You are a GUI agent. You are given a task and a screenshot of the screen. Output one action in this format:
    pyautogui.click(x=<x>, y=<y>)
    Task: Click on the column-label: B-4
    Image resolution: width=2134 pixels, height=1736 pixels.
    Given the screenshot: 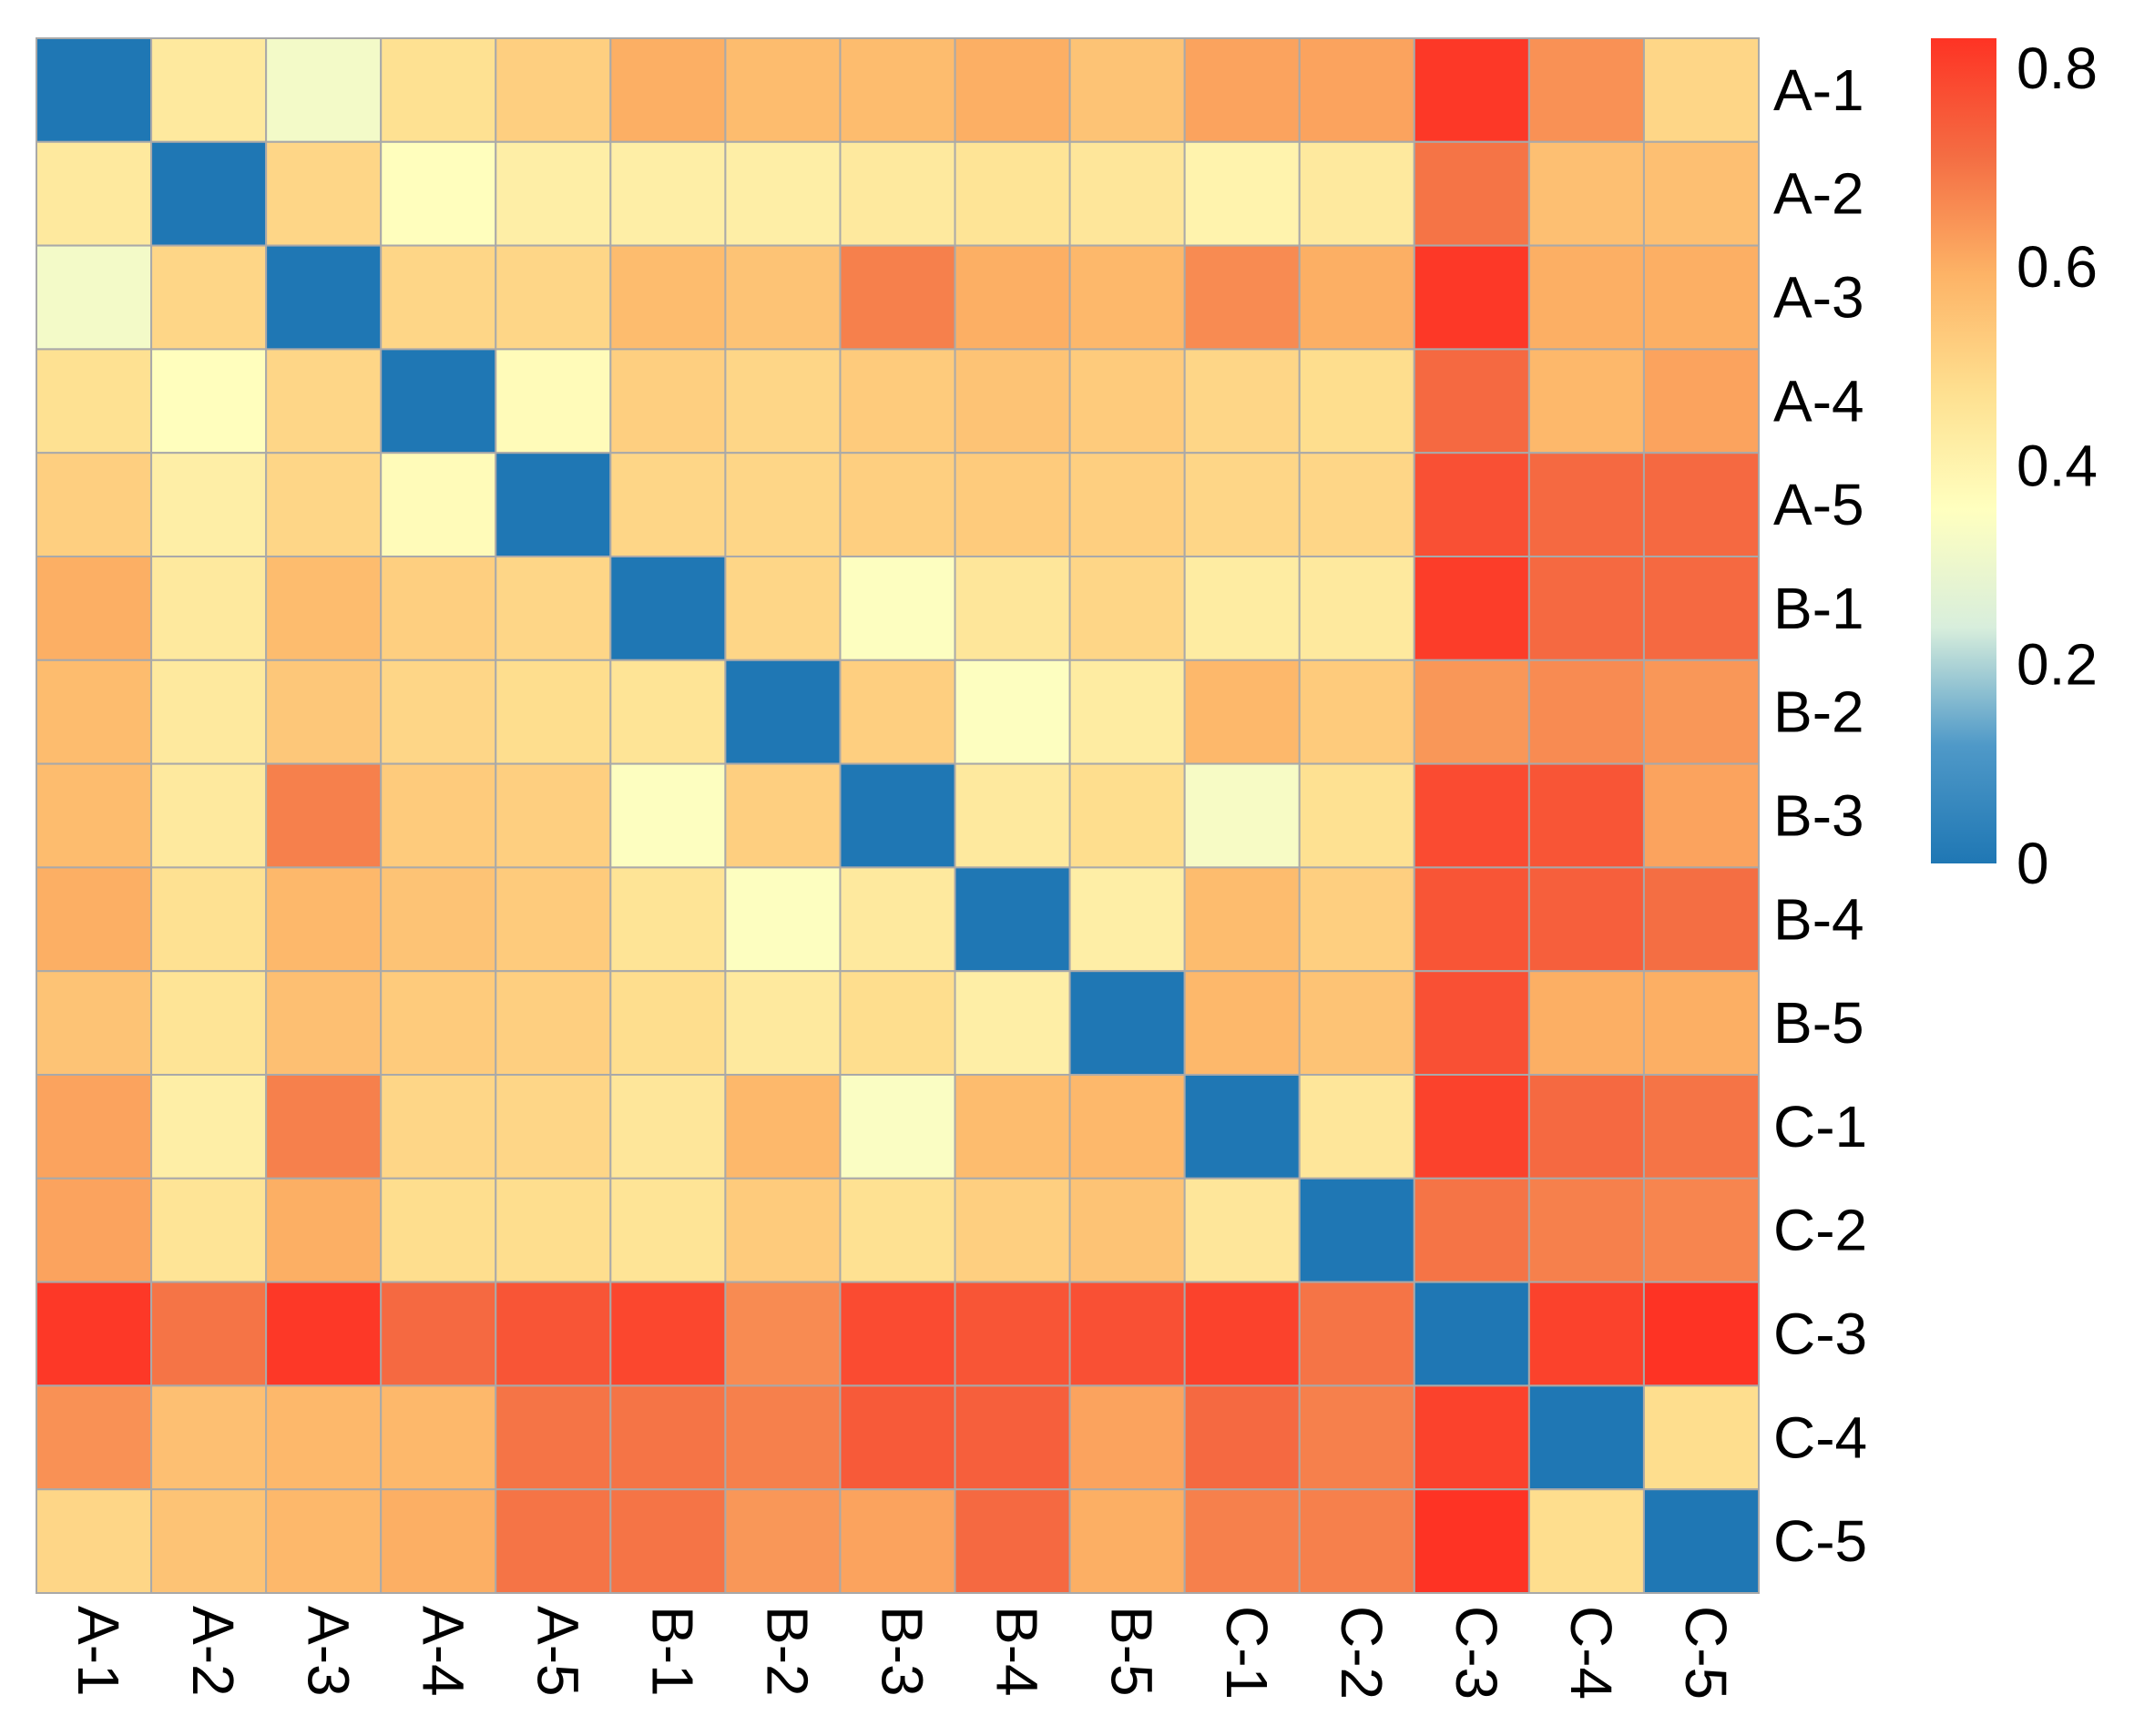 What is the action you would take?
    pyautogui.click(x=1018, y=1651)
    